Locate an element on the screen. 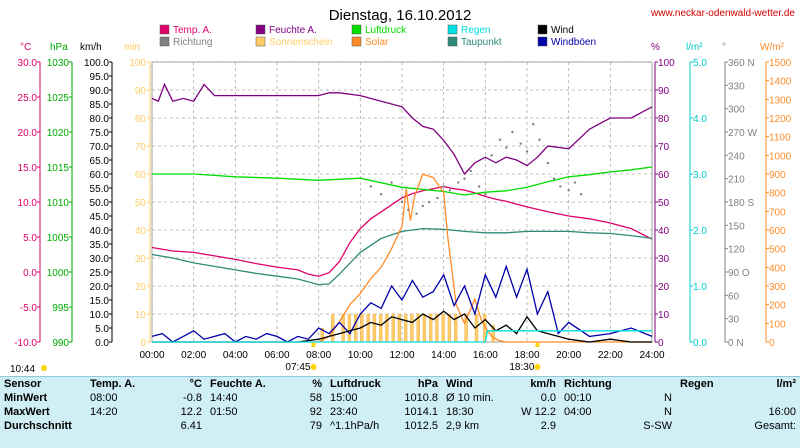 The width and height of the screenshot is (800, 448). sun-times: 07:45 18:30 10:44 is located at coordinates (275, 359).